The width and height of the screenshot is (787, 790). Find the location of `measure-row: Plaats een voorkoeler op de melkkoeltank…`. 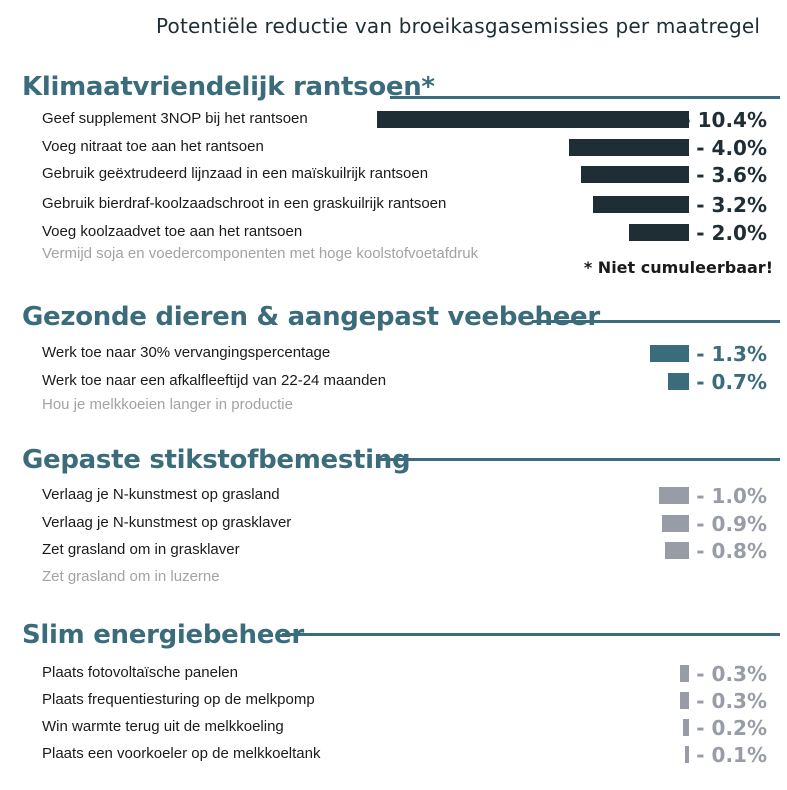

measure-row: Plaats een voorkoeler op de melkkoeltank… is located at coordinates (393, 755).